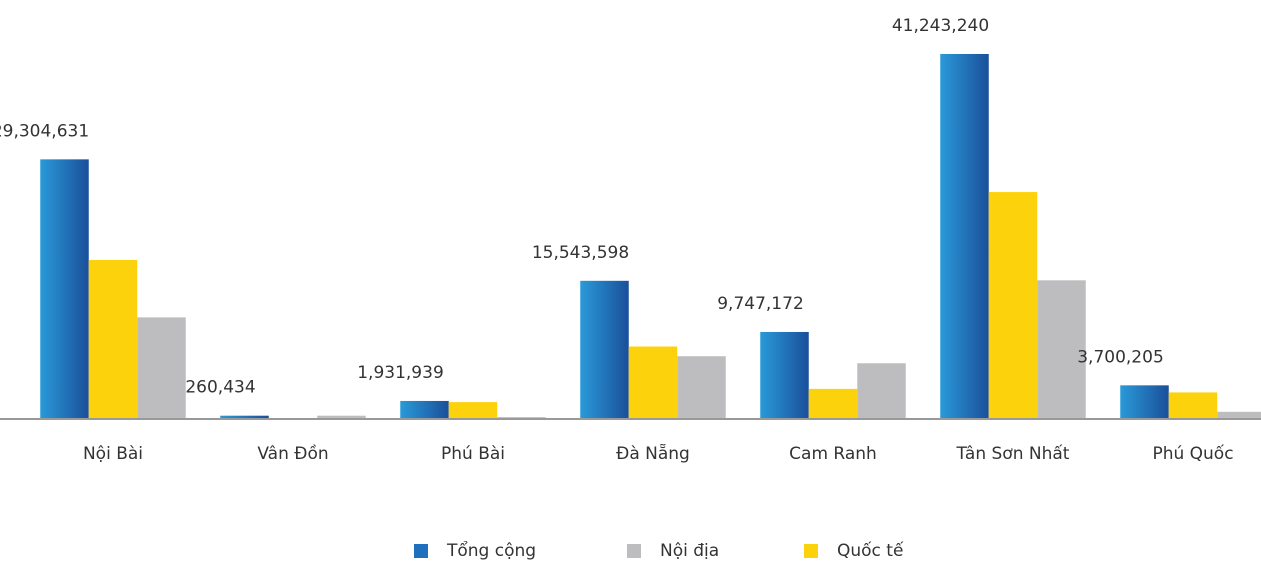 This screenshot has width=1261, height=562. What do you see at coordinates (220, 388) in the screenshot?
I see `data-label: 260,434` at bounding box center [220, 388].